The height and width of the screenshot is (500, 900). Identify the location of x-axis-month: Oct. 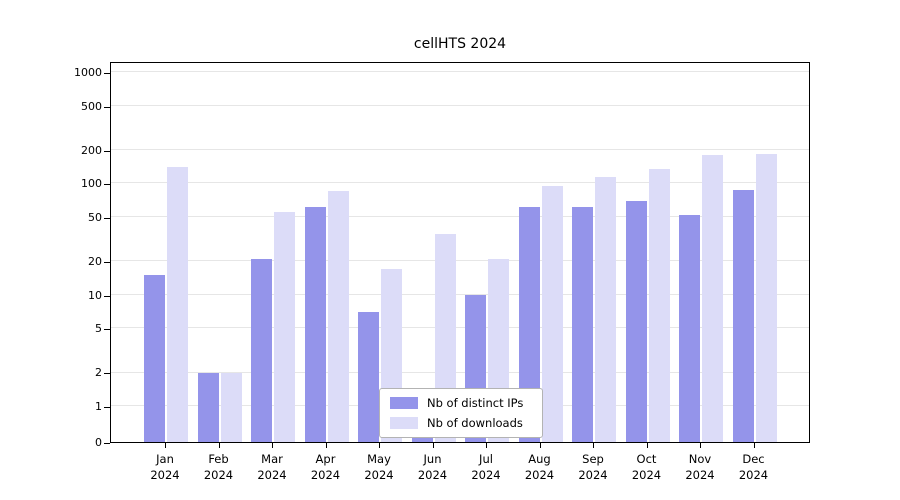
(646, 459).